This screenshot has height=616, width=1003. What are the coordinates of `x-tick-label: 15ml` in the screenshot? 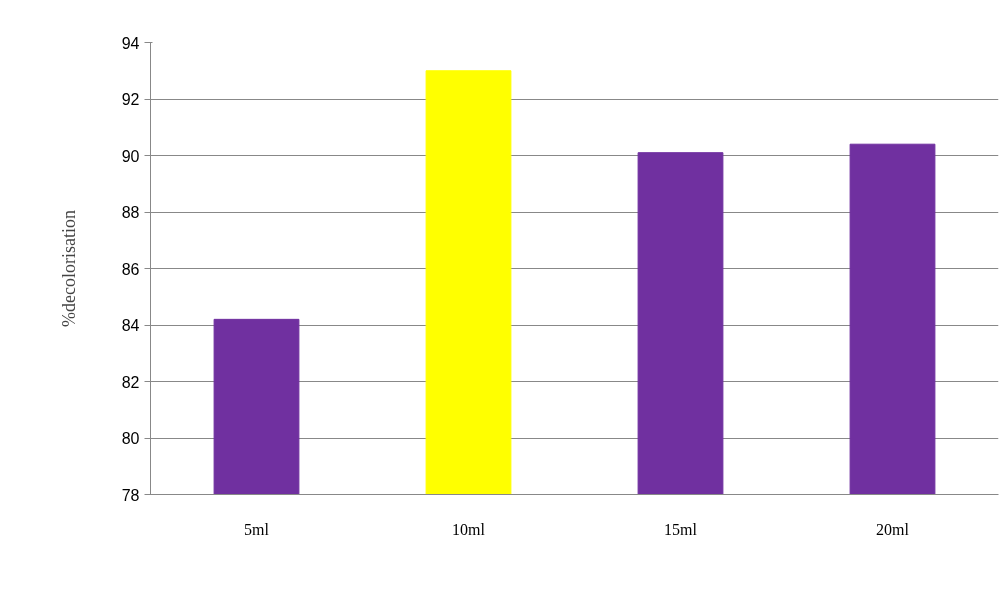 It's located at (681, 529).